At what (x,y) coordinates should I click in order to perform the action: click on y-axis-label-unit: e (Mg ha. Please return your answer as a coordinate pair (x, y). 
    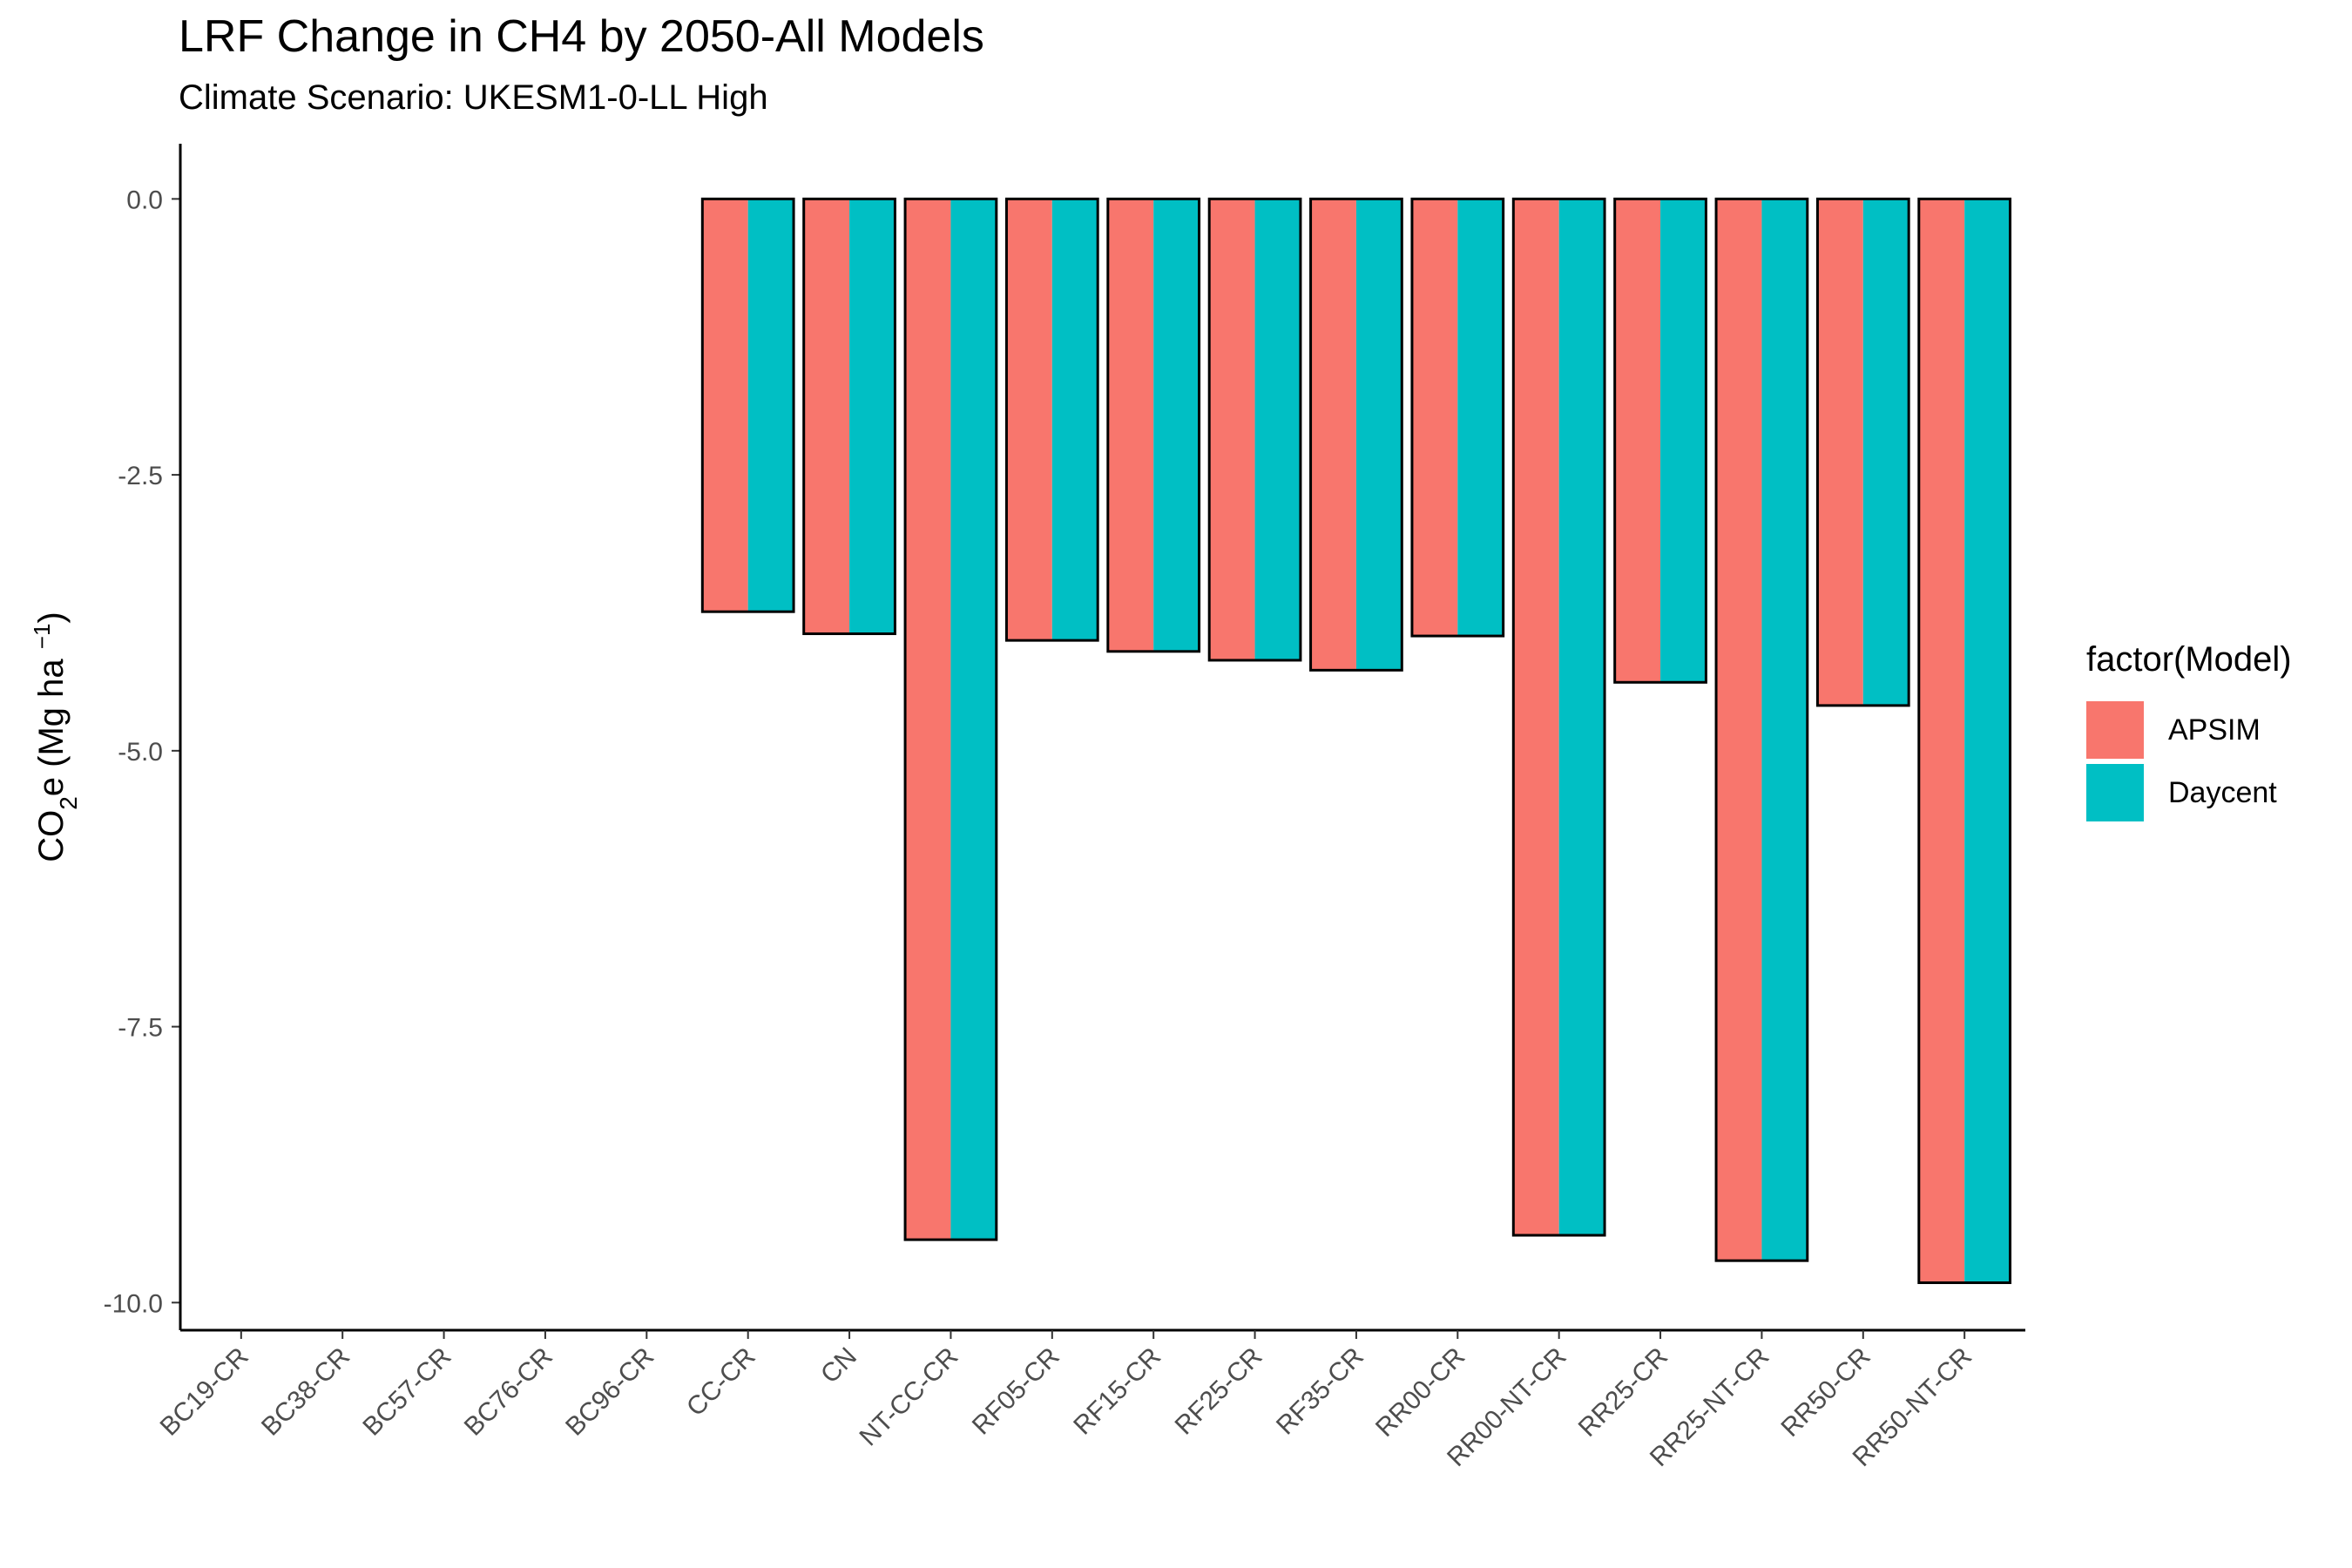
    Looking at the image, I should click on (52, 722).